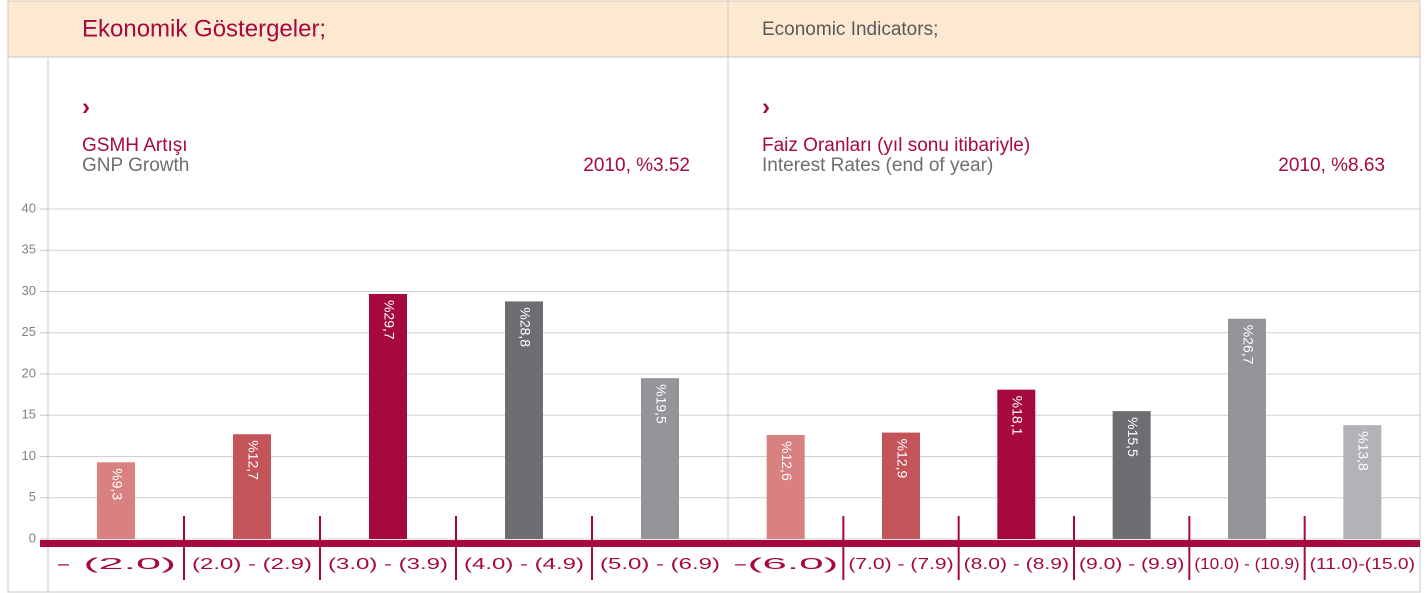 Image resolution: width=1427 pixels, height=593 pixels. What do you see at coordinates (388, 564) in the screenshot?
I see `x-tick-label: (3.0) - (3.9)` at bounding box center [388, 564].